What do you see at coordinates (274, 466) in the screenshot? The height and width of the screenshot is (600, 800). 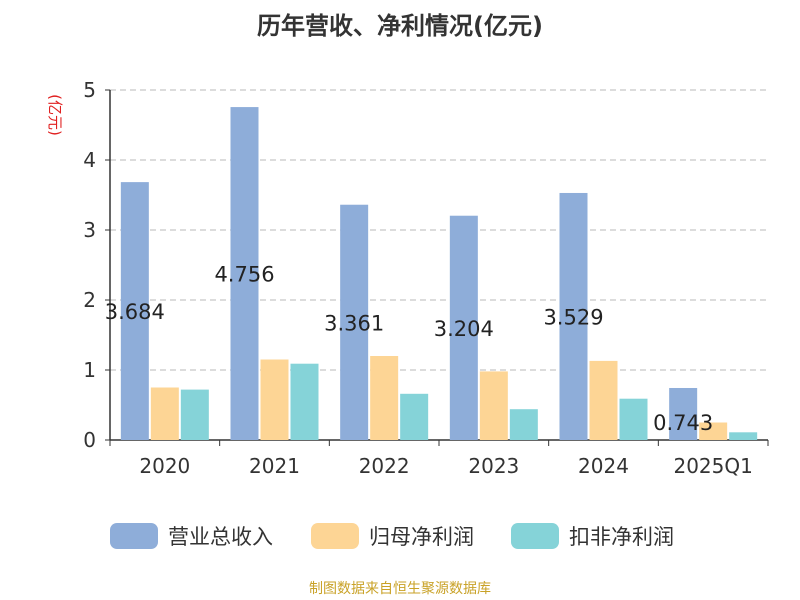 I see `x-tick-label: 2021` at bounding box center [274, 466].